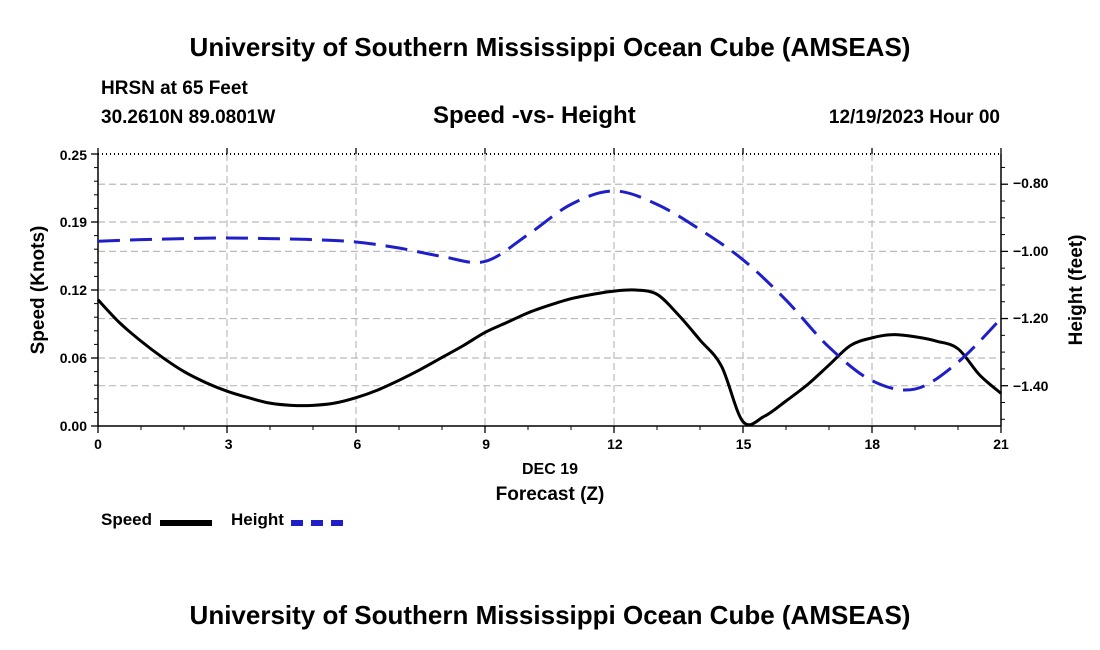  I want to click on x-axis-title: Forecast (Z), so click(550, 494).